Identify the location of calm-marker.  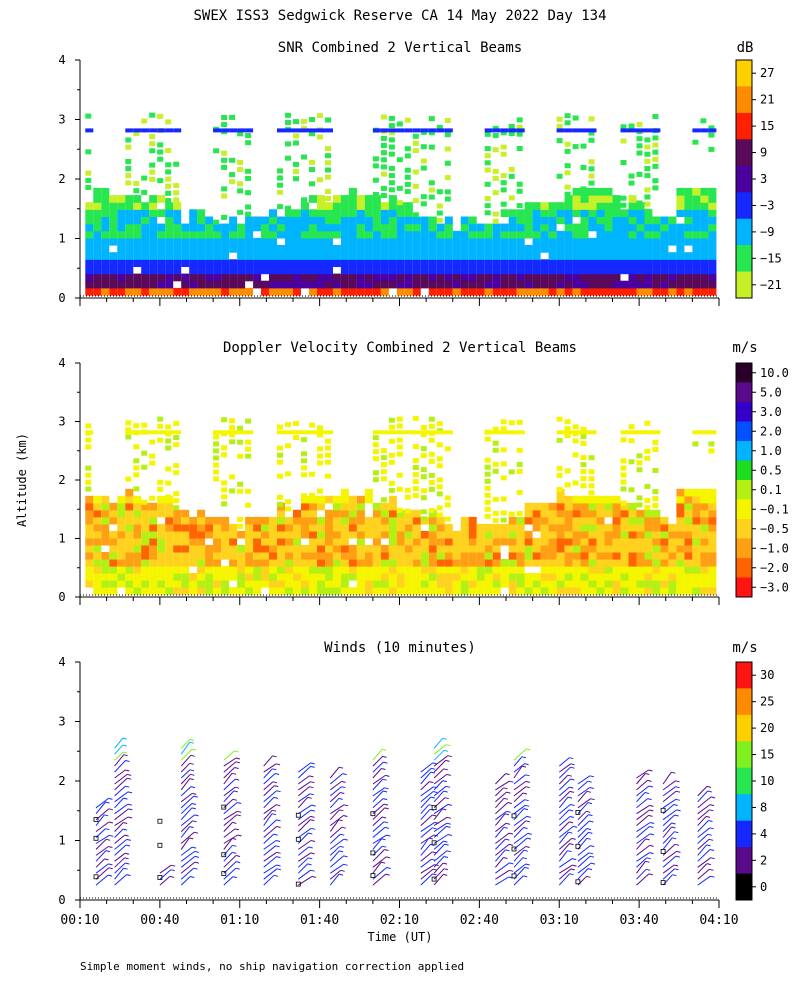
(434, 879).